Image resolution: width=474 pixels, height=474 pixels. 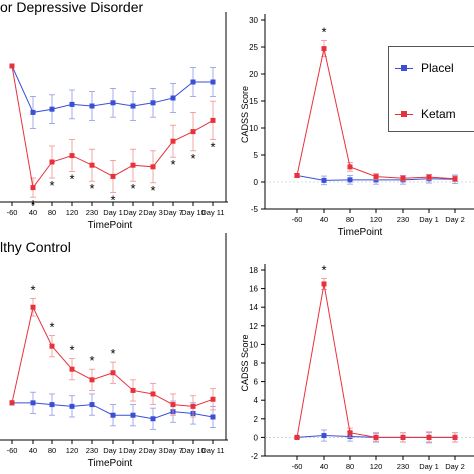 What do you see at coordinates (255, 209) in the screenshot?
I see `y-tick-label: -5` at bounding box center [255, 209].